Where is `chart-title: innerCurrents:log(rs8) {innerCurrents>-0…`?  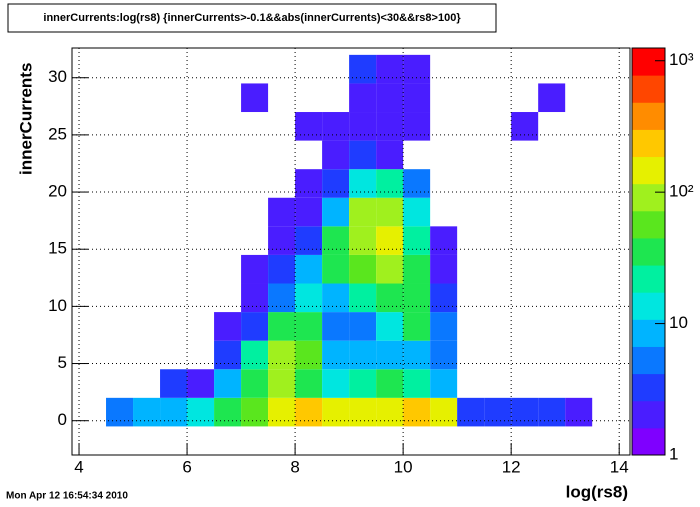
chart-title: innerCurrents:log(rs8) {innerCurrents>-0… is located at coordinates (252, 18).